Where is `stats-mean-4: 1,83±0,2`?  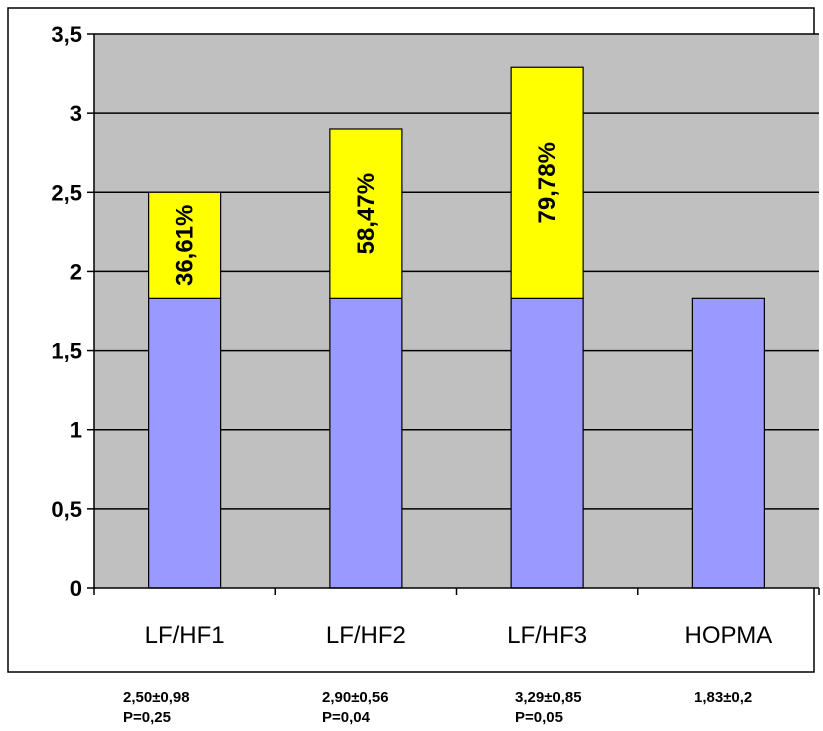
stats-mean-4: 1,83±0,2 is located at coordinates (723, 697).